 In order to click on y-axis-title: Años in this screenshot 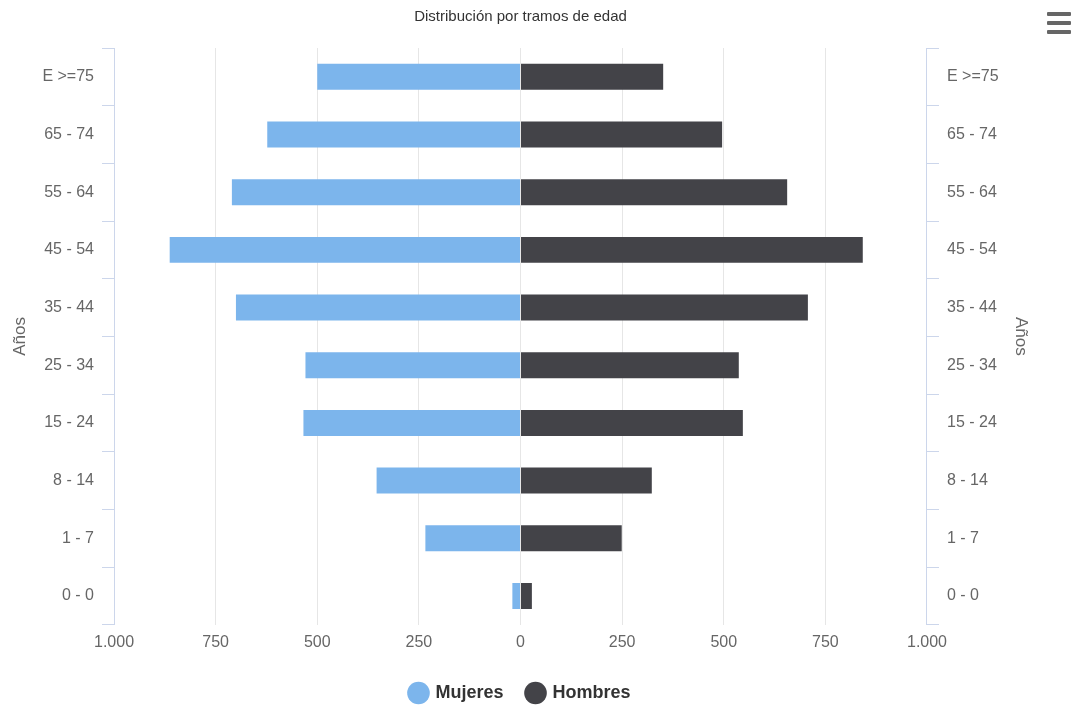, I will do `click(19, 336)`.